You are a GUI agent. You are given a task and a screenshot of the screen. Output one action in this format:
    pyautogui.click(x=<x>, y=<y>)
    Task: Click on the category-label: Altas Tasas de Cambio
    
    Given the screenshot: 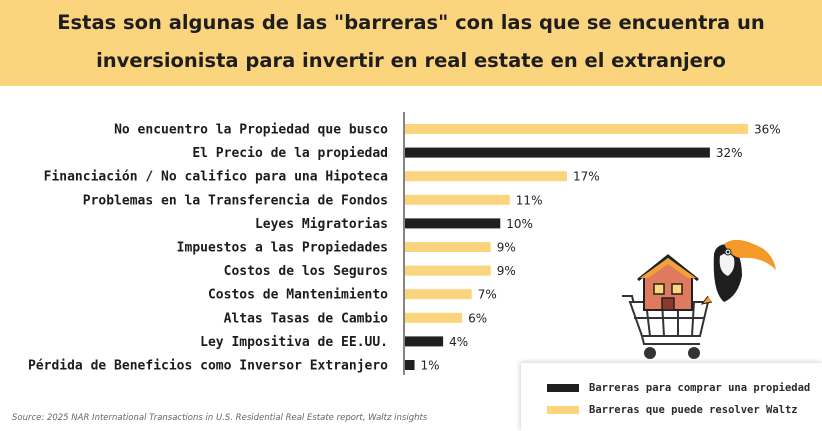 What is the action you would take?
    pyautogui.click(x=306, y=318)
    